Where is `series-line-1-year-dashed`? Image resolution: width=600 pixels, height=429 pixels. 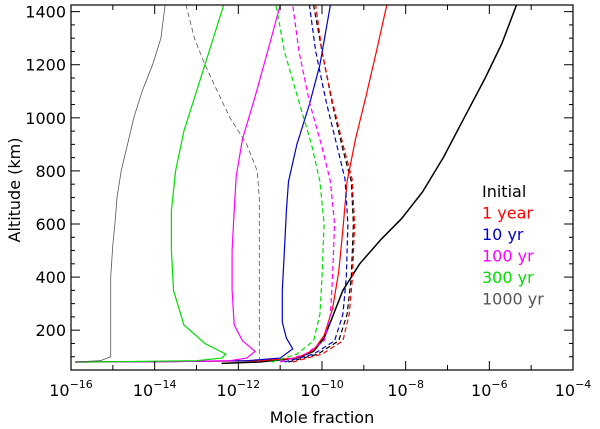
series-line-1-year-dashed is located at coordinates (324, 184).